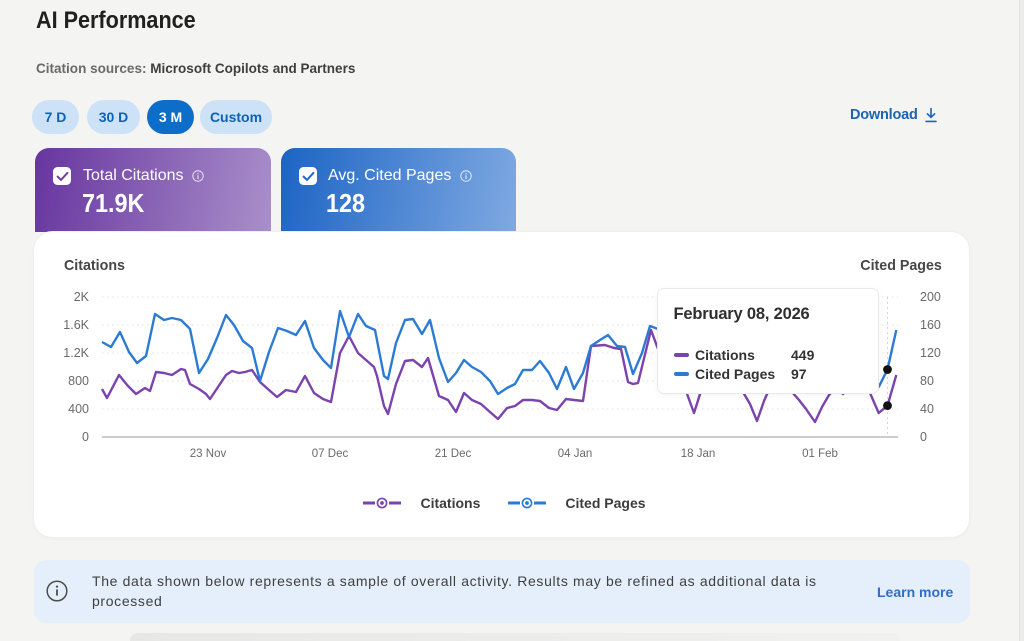 The height and width of the screenshot is (641, 1024). Describe the element at coordinates (820, 454) in the screenshot. I see `svg-text: 01 Feb` at that location.